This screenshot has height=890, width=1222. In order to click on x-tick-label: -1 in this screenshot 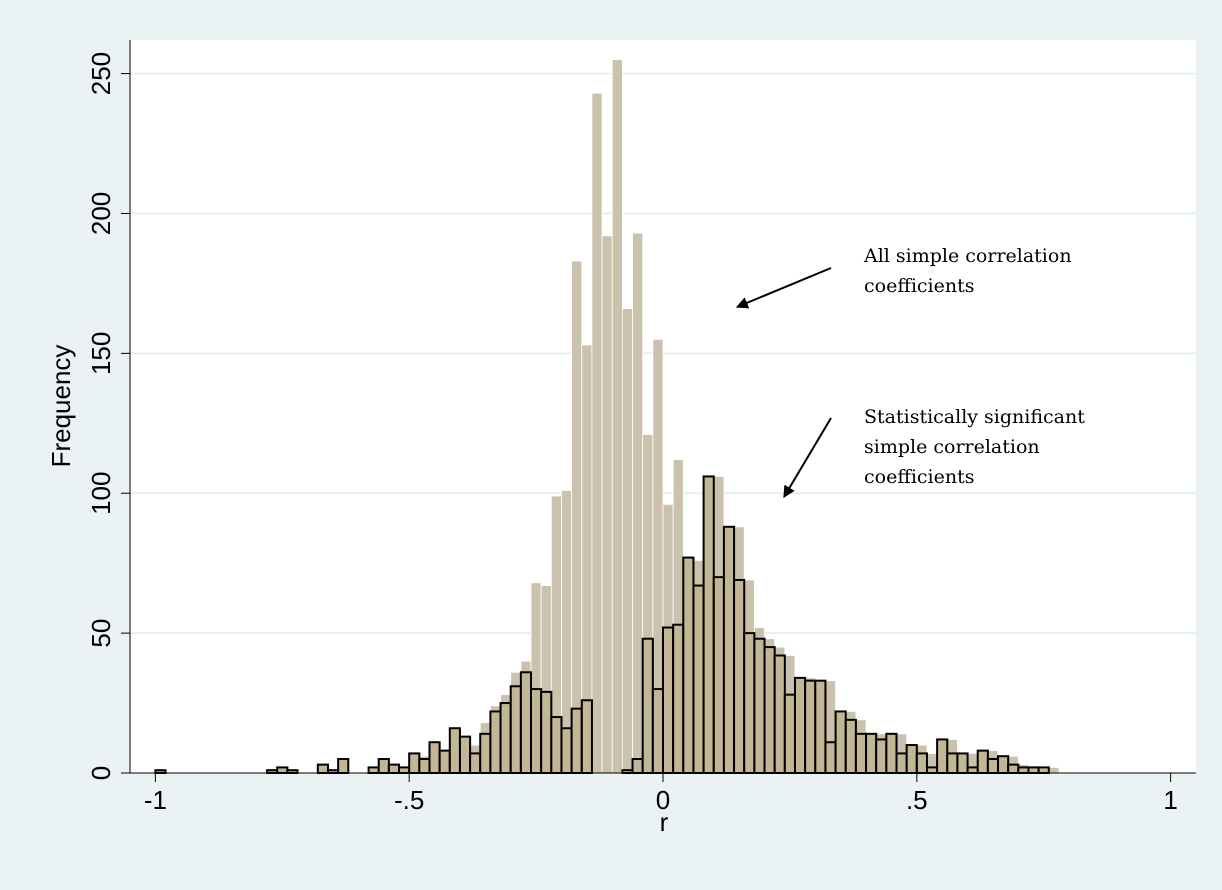, I will do `click(155, 800)`.